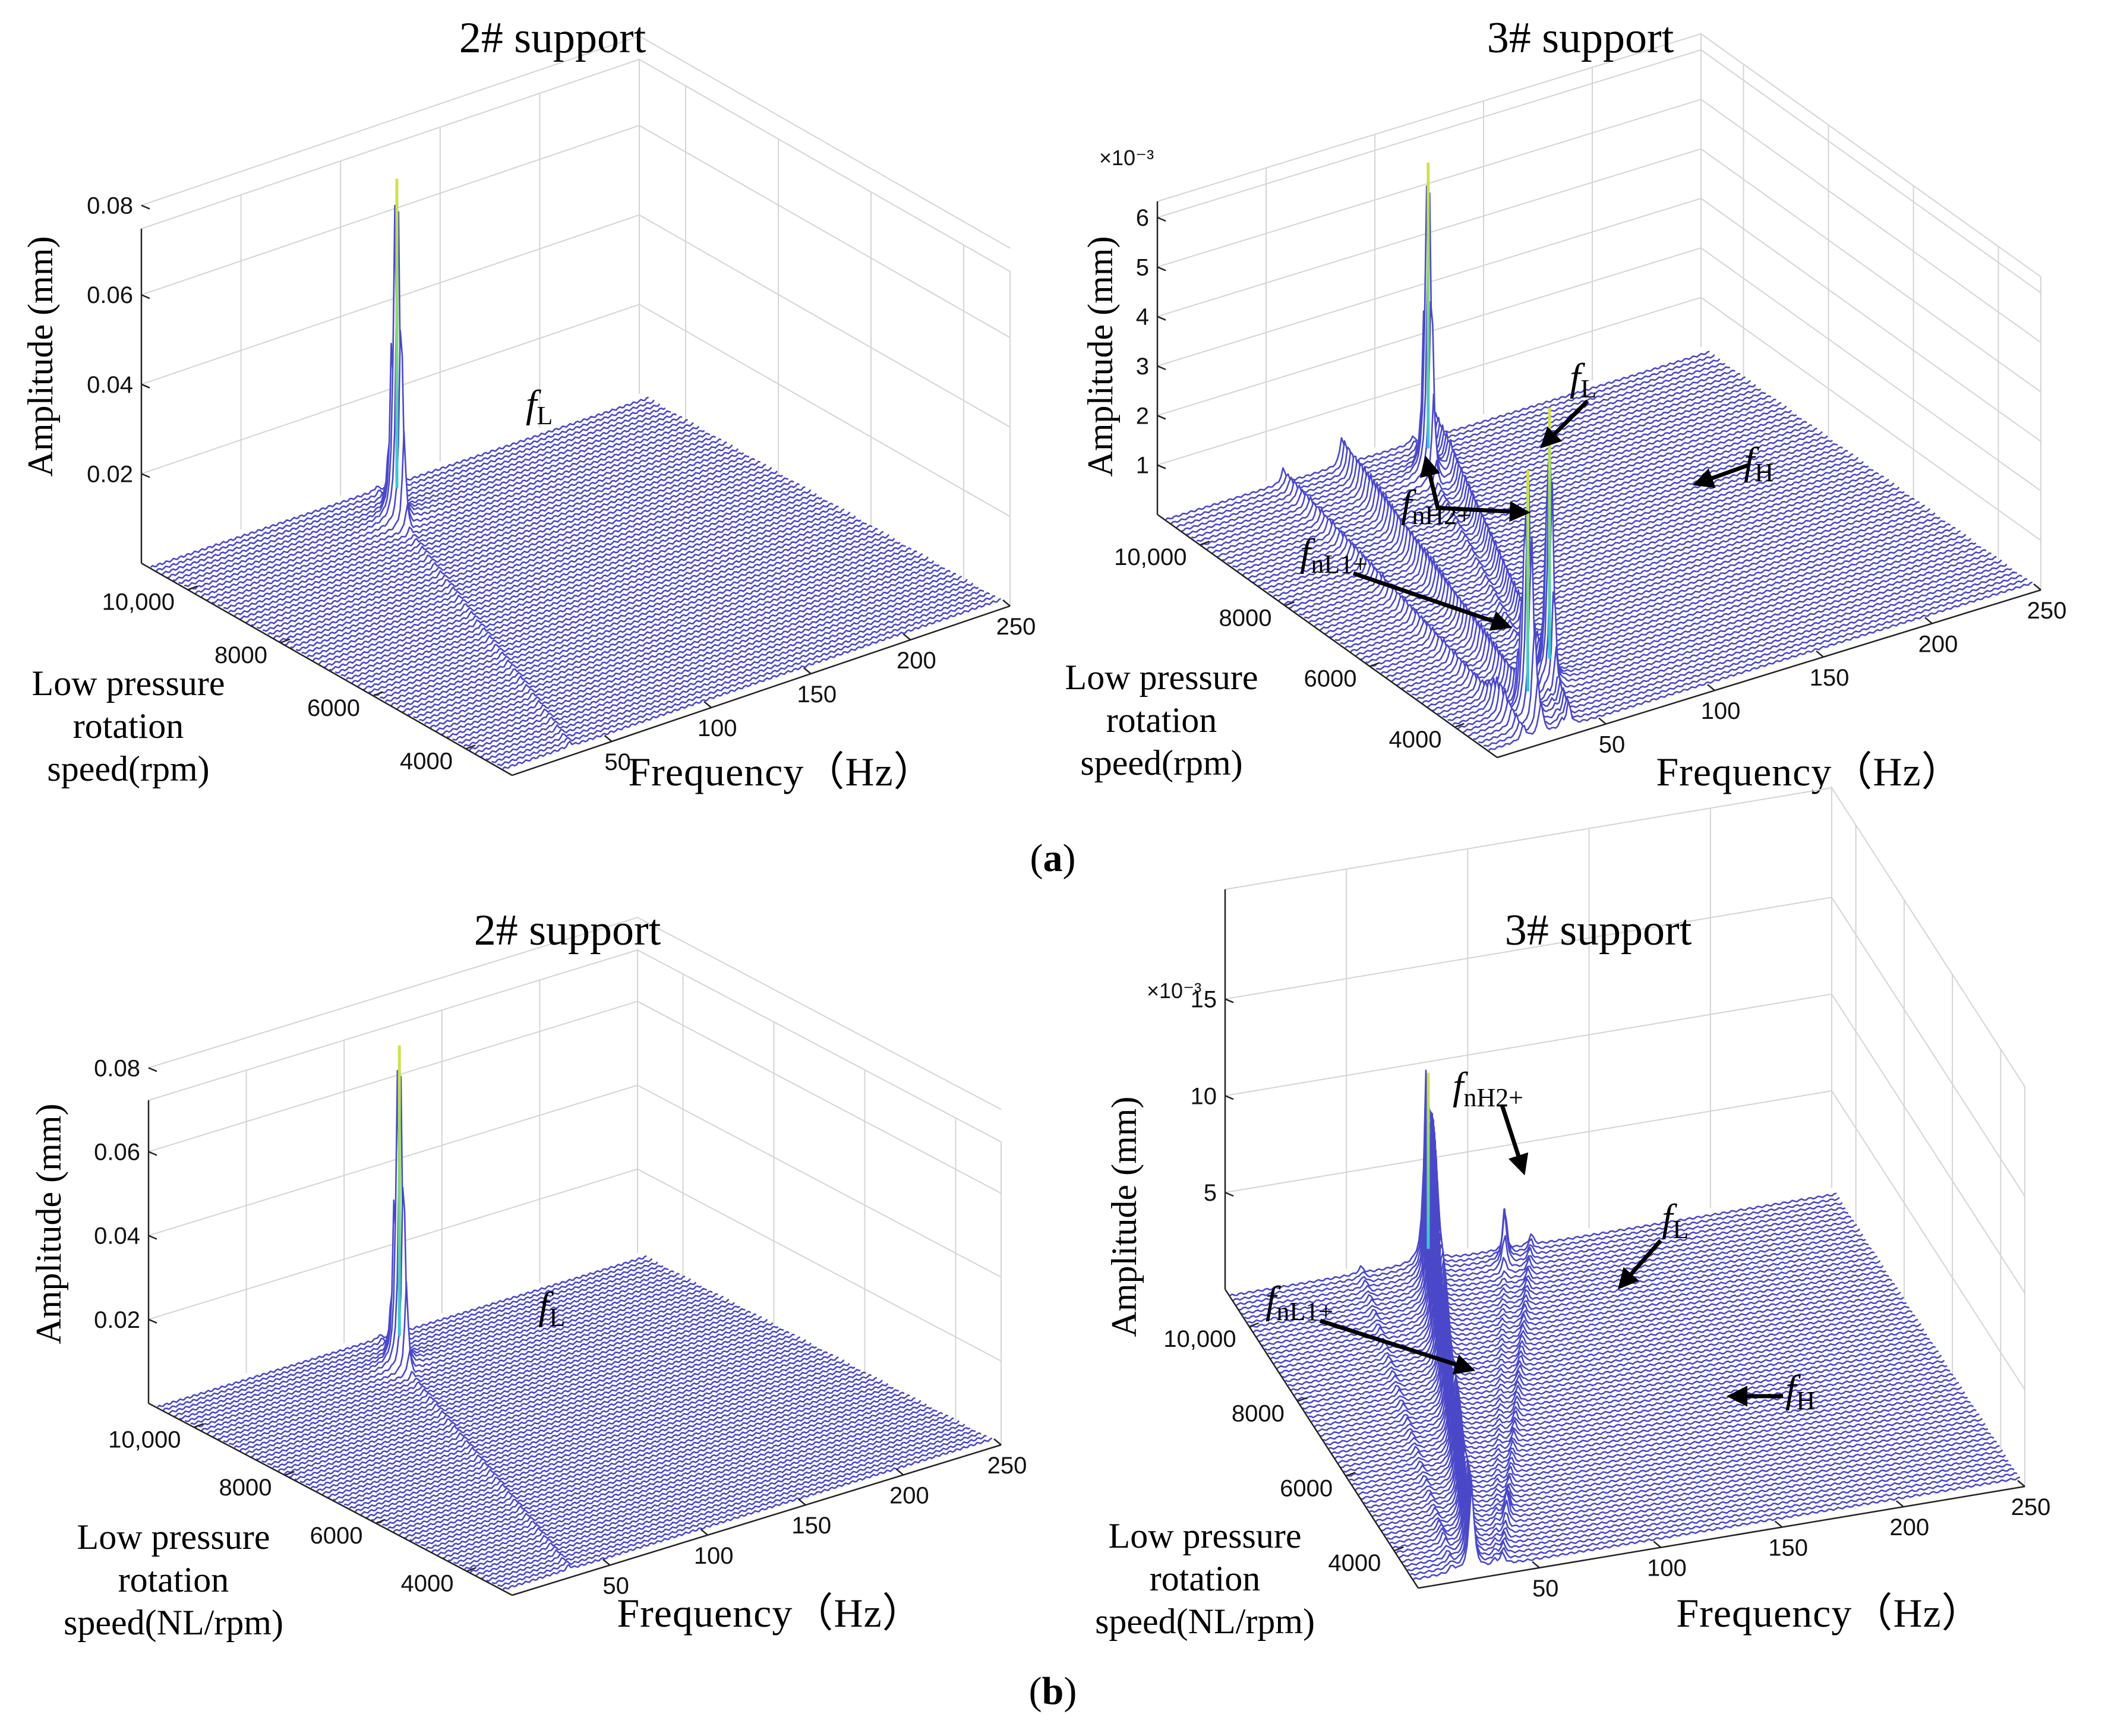  What do you see at coordinates (245, 1488) in the screenshot?
I see `y-tick-label: 8000` at bounding box center [245, 1488].